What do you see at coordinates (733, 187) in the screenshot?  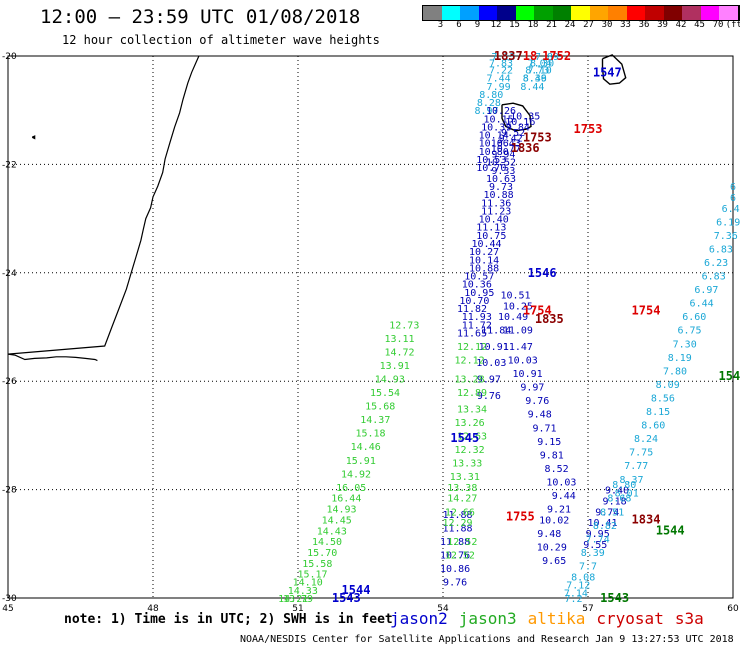 I see `wave-height-label: 6` at bounding box center [733, 187].